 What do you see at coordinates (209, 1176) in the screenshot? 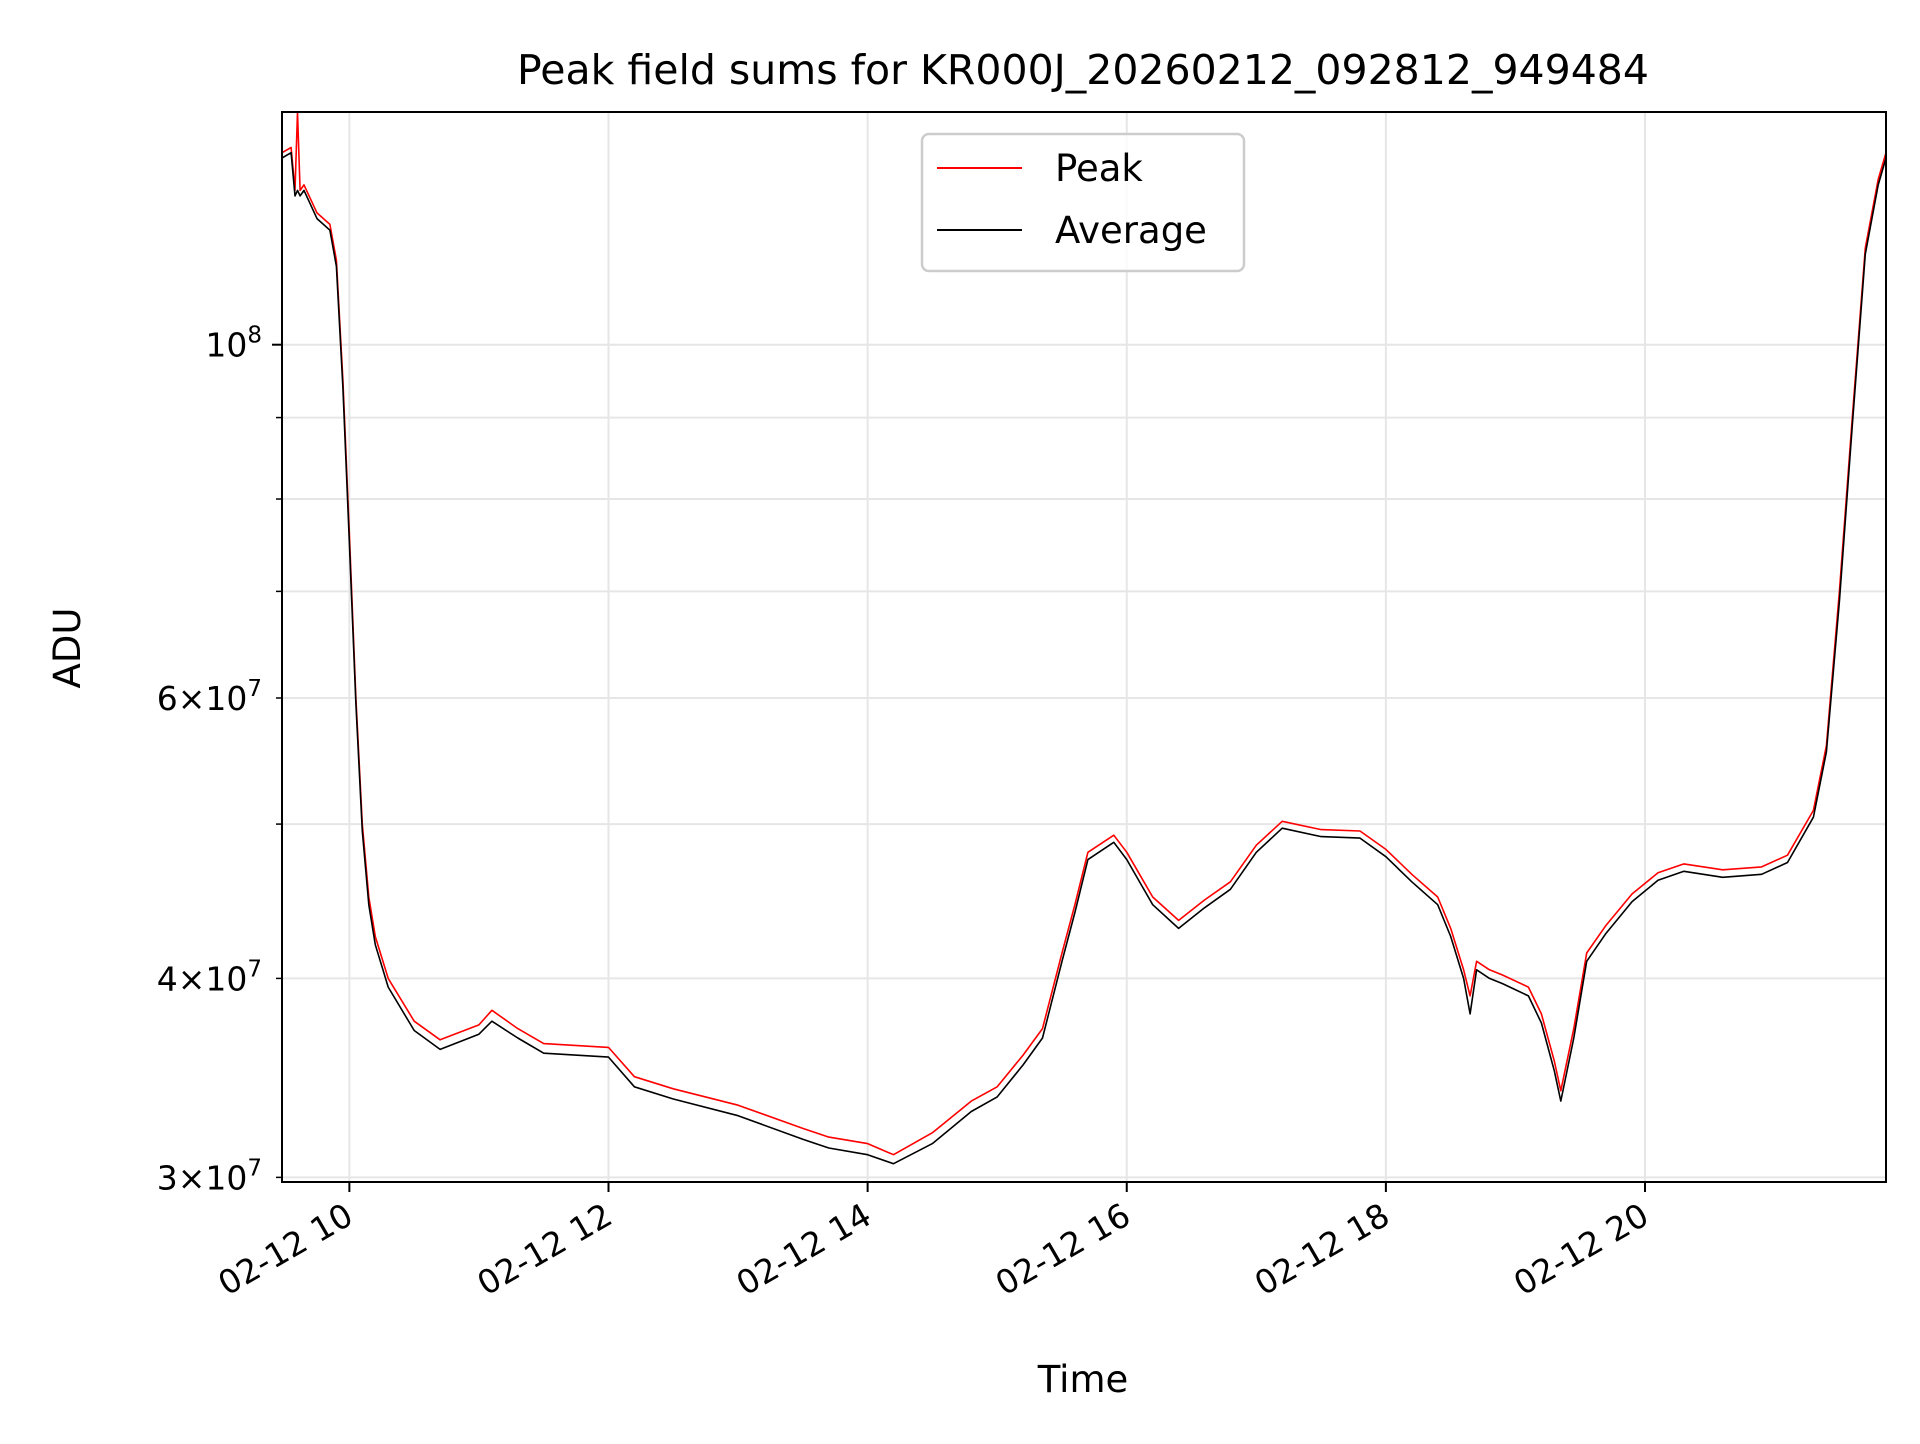
I see `y-tick-label-minor-0: 3×107` at bounding box center [209, 1176].